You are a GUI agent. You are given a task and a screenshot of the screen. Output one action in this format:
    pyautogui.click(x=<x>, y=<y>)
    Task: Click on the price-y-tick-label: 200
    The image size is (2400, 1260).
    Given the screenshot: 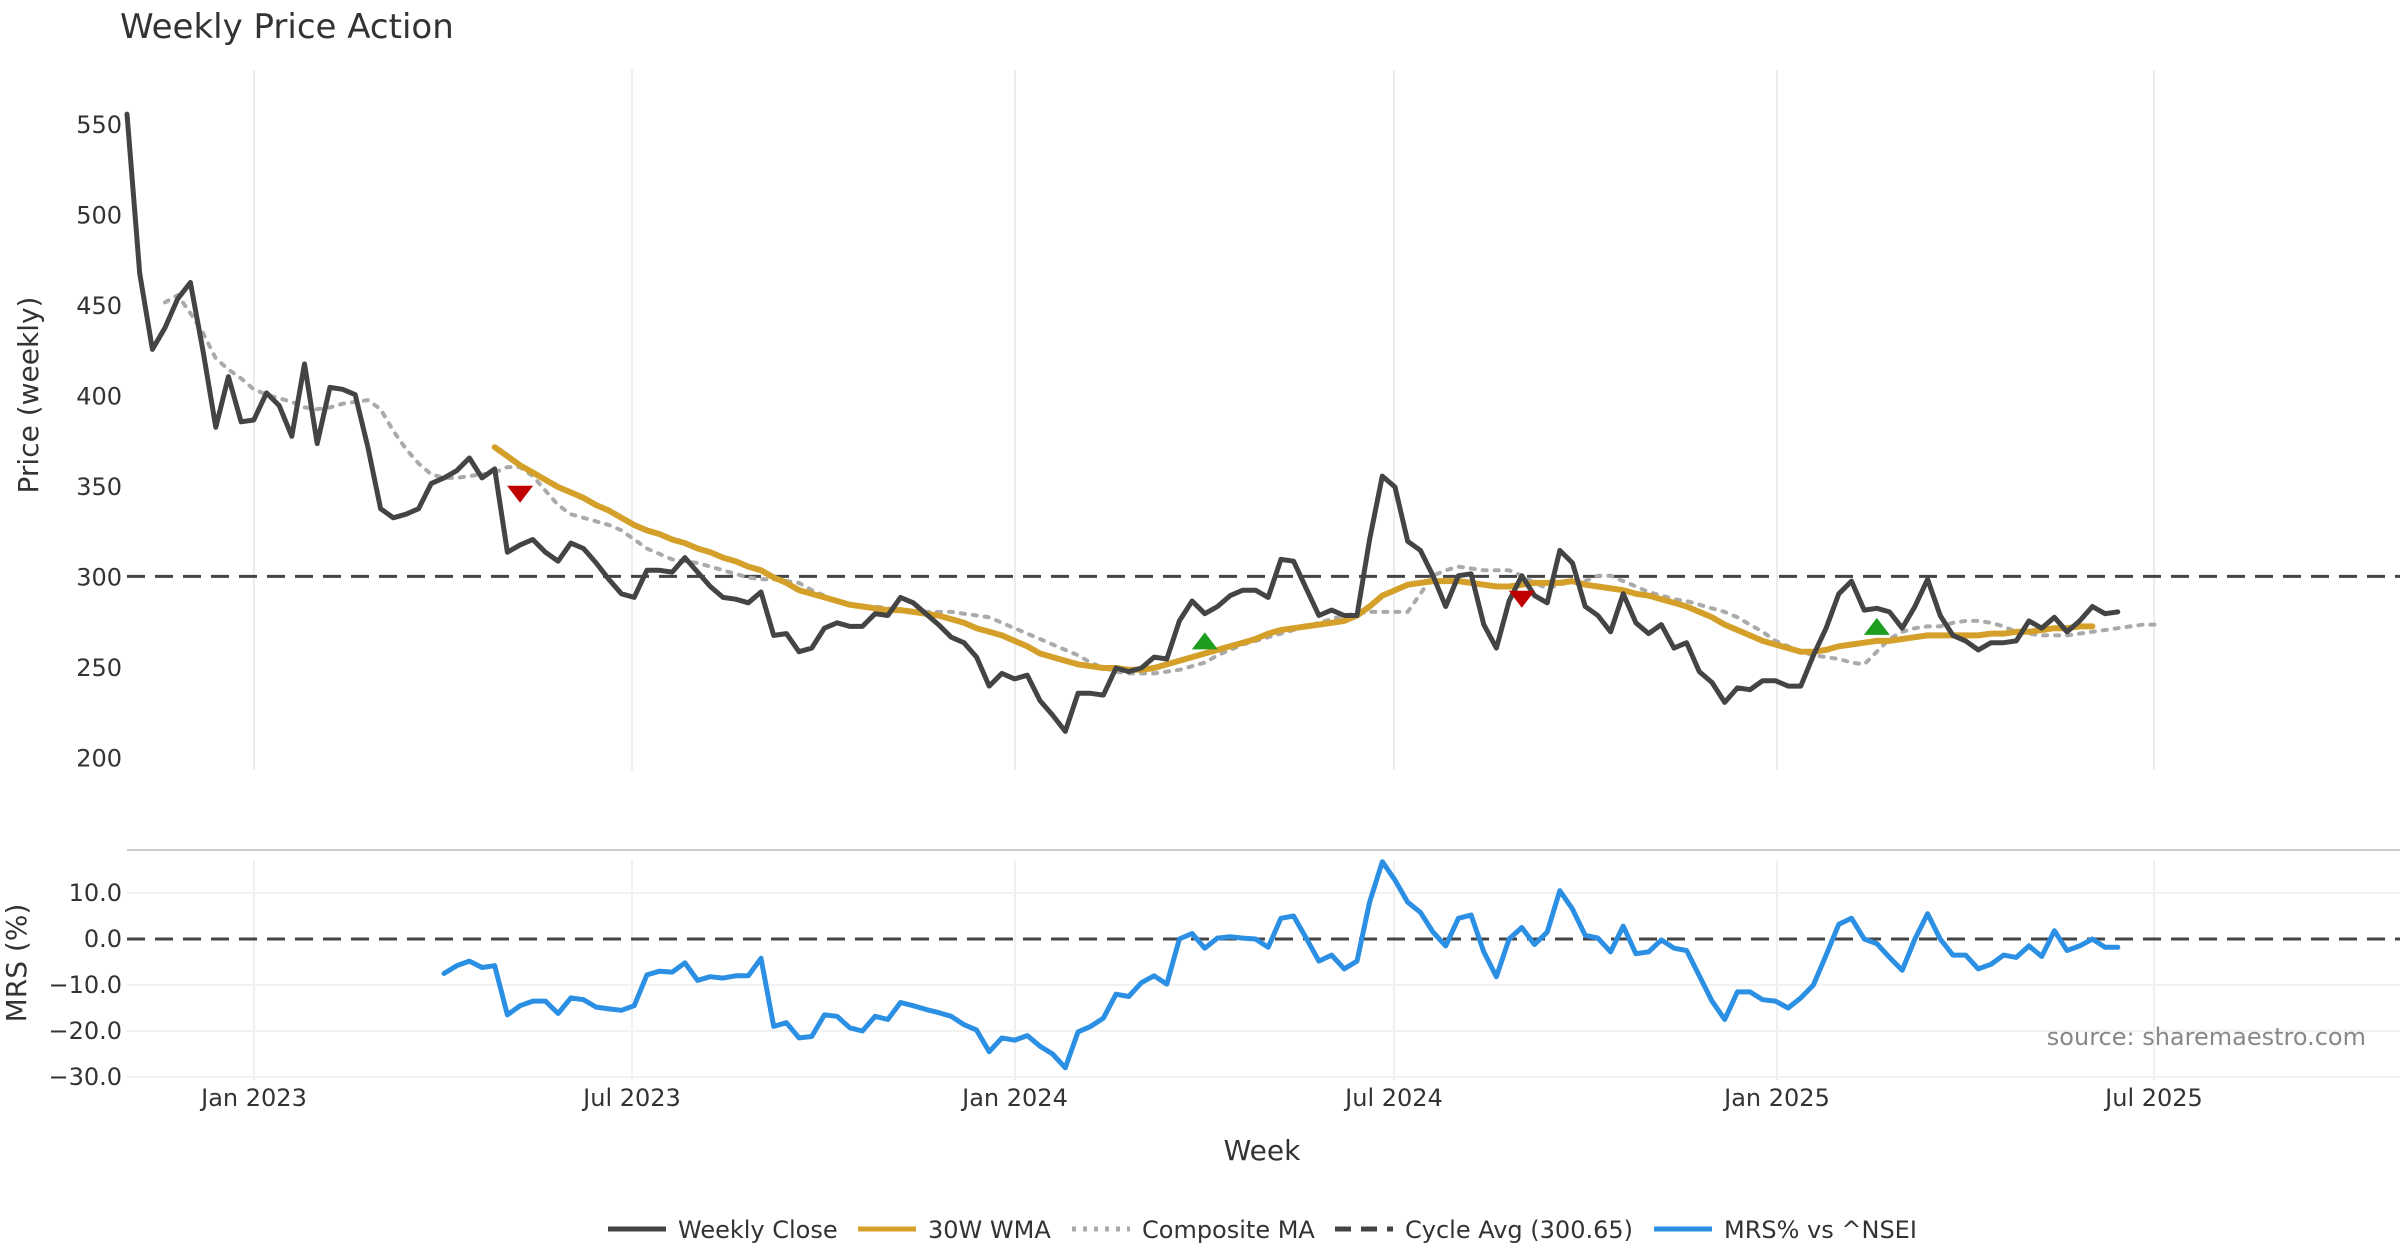 What is the action you would take?
    pyautogui.click(x=99, y=759)
    